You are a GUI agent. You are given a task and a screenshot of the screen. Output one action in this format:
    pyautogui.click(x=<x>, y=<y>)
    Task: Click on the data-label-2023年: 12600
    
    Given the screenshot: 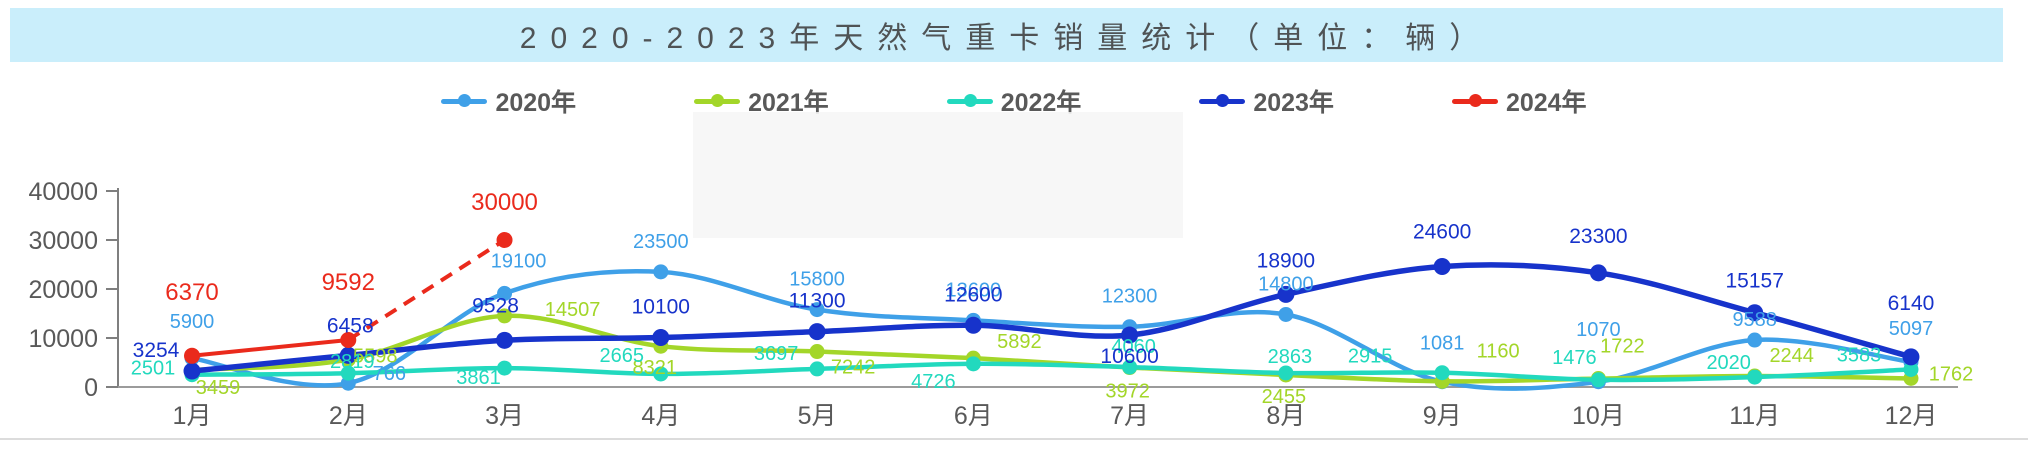 What is the action you would take?
    pyautogui.click(x=973, y=294)
    